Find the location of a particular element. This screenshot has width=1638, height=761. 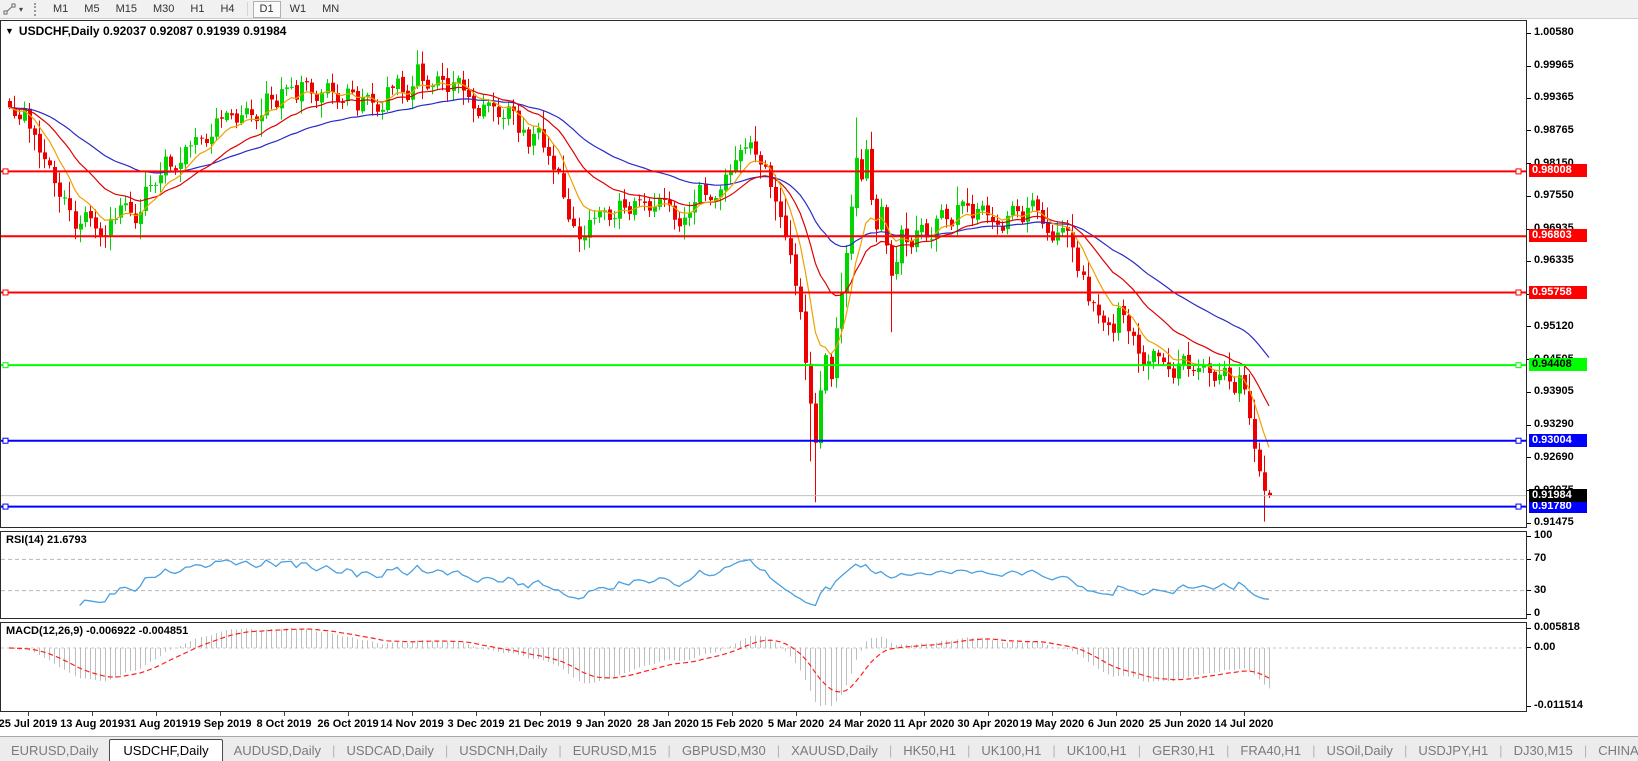

rsi-axis-tick is located at coordinates (1529, 559).